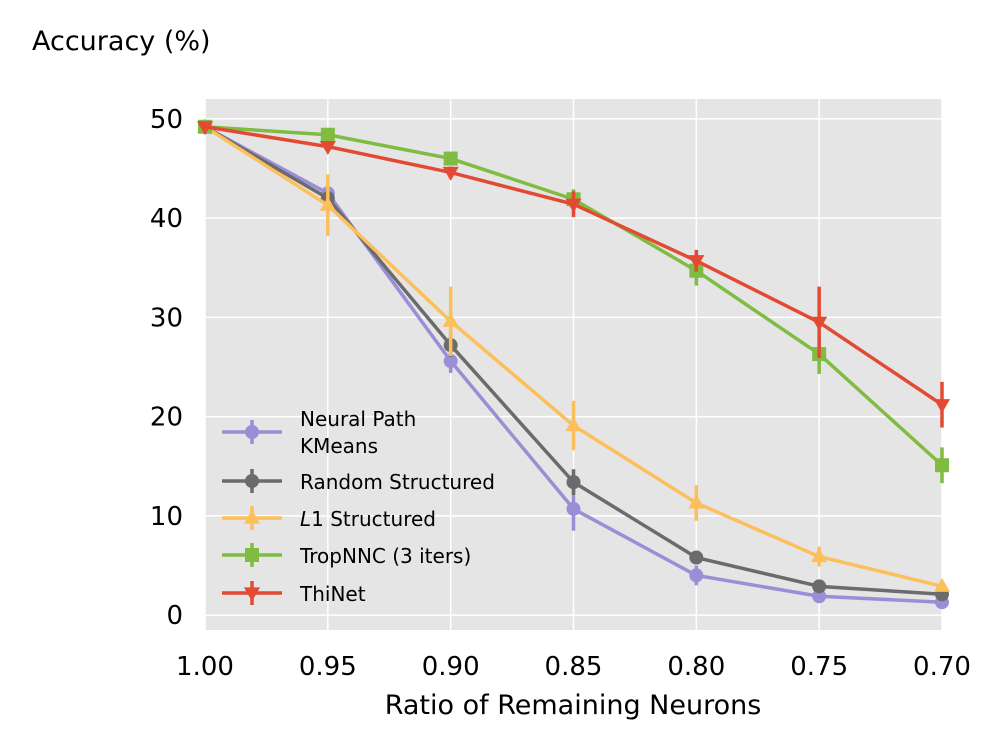 Image resolution: width=996 pixels, height=747 pixels. What do you see at coordinates (819, 667) in the screenshot?
I see `x-tick-label: 0.75` at bounding box center [819, 667].